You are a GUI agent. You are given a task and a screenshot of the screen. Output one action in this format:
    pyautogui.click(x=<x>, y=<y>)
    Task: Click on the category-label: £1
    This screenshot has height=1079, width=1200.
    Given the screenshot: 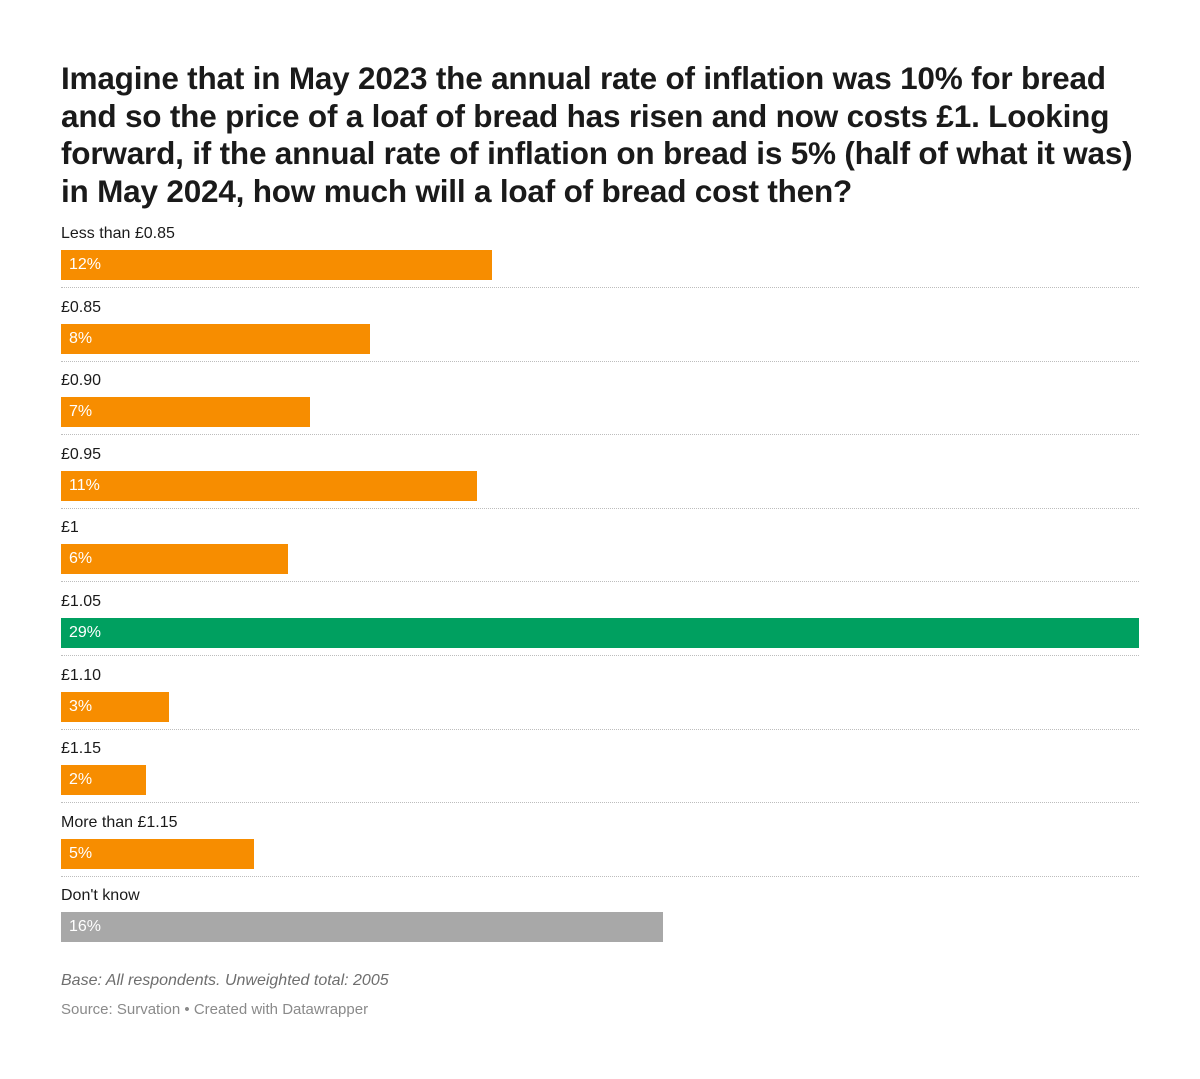 What is the action you would take?
    pyautogui.click(x=70, y=527)
    